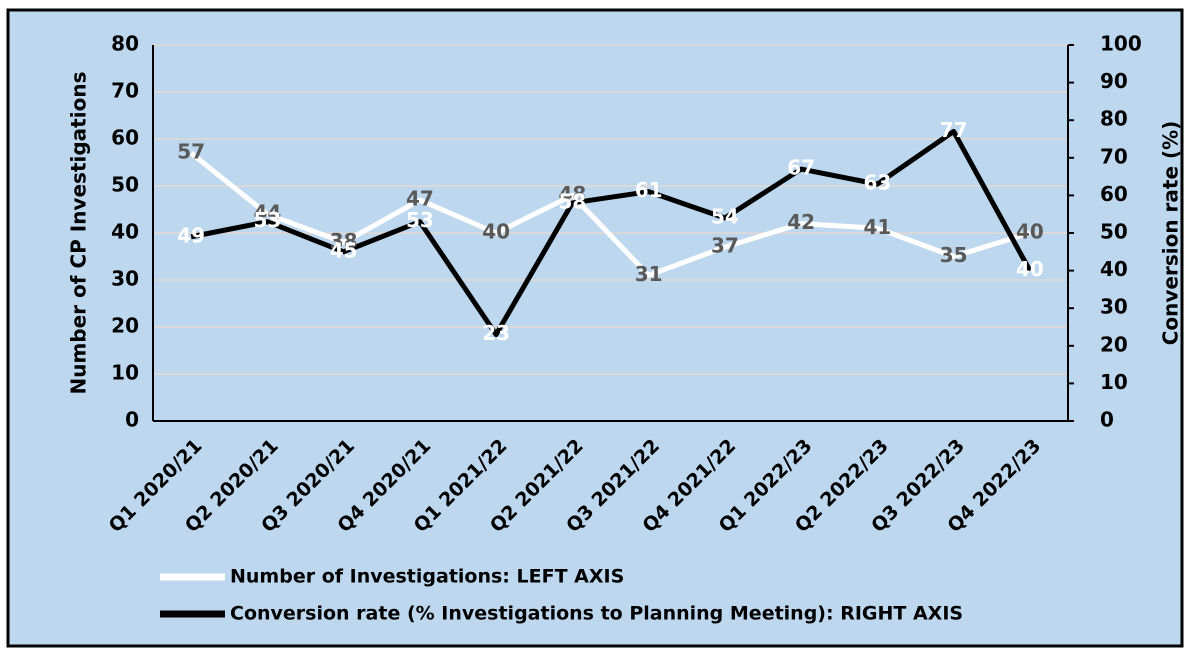 The image size is (1190, 653). I want to click on y-tick-label: 10, so click(125, 373).